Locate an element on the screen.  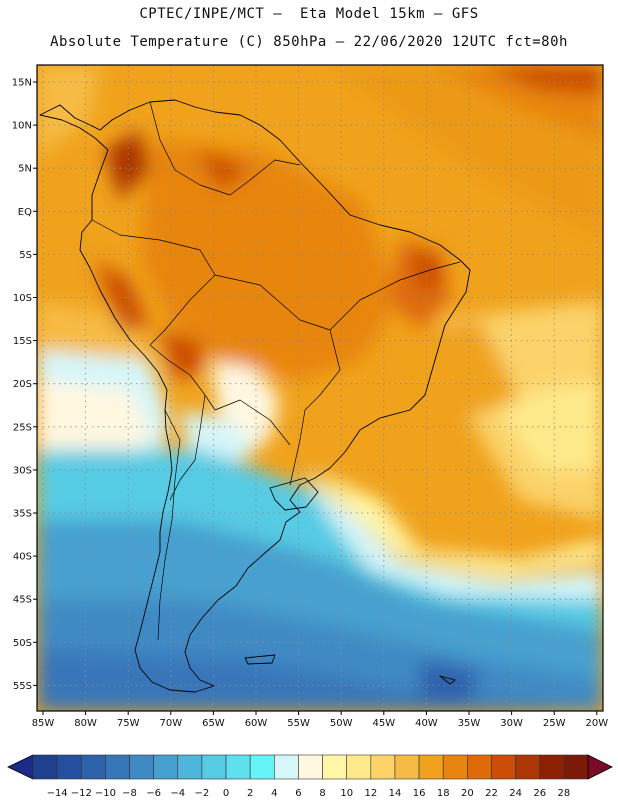
colorbar-label: −8 is located at coordinates (129, 793).